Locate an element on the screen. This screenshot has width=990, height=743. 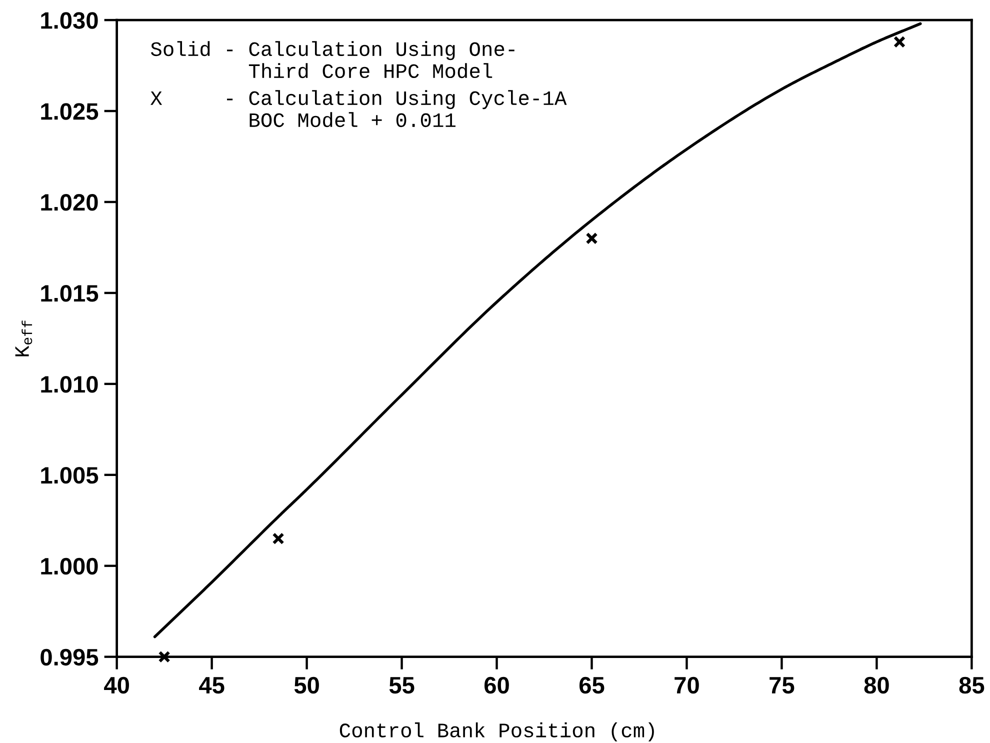
x-tick-label: 60 is located at coordinates (496, 685).